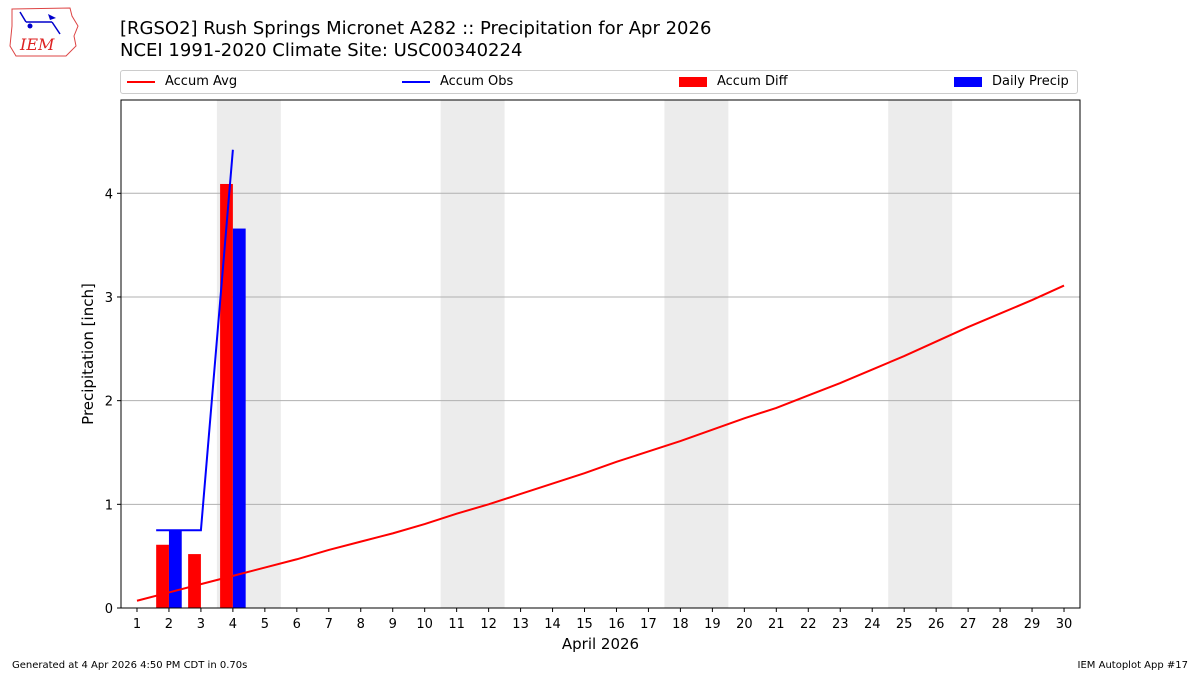 The width and height of the screenshot is (1200, 675). Describe the element at coordinates (520, 624) in the screenshot. I see `x-tick-label: 13` at that location.